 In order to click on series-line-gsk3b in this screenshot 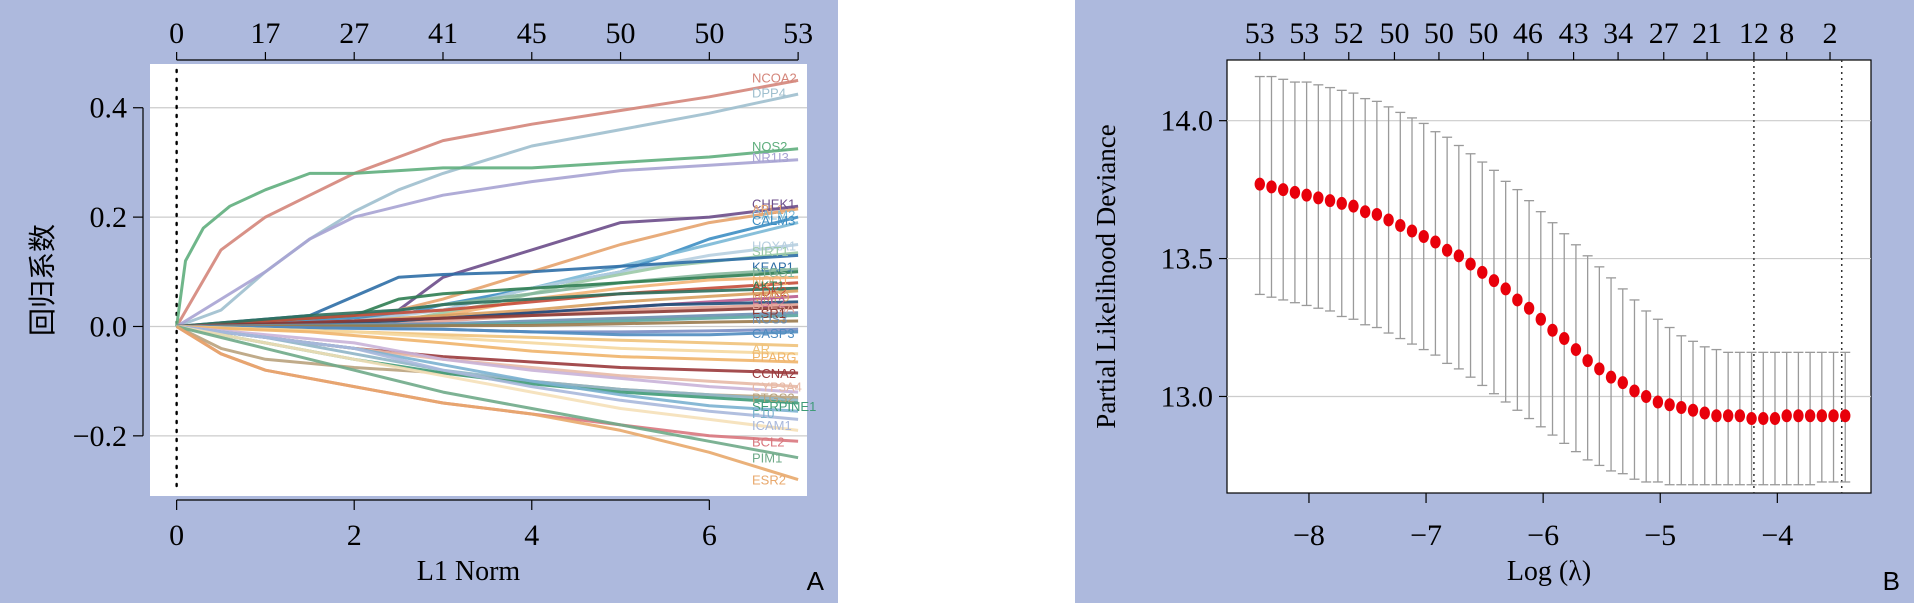, I will do `click(487, 307)`.